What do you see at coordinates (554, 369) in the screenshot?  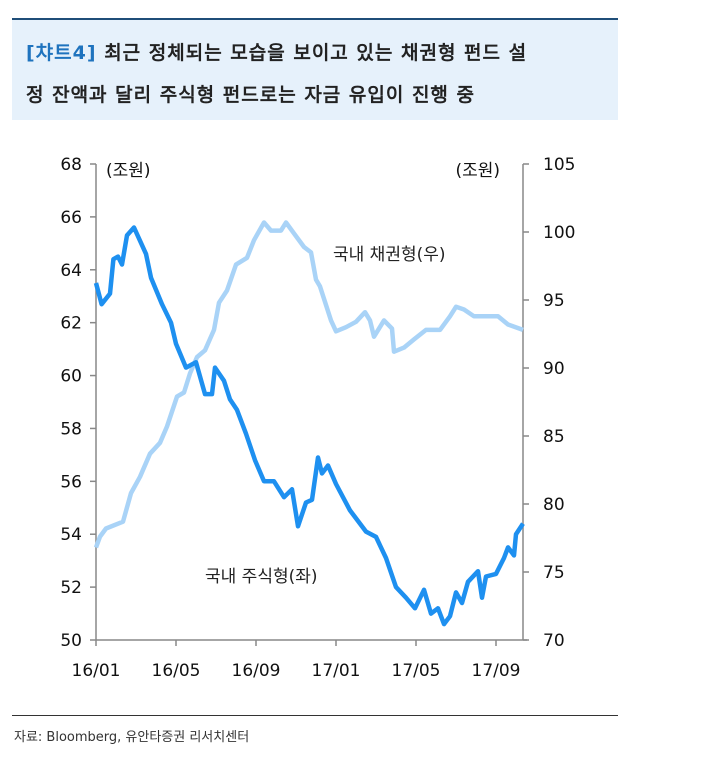 I see `right-tick-label: 90` at bounding box center [554, 369].